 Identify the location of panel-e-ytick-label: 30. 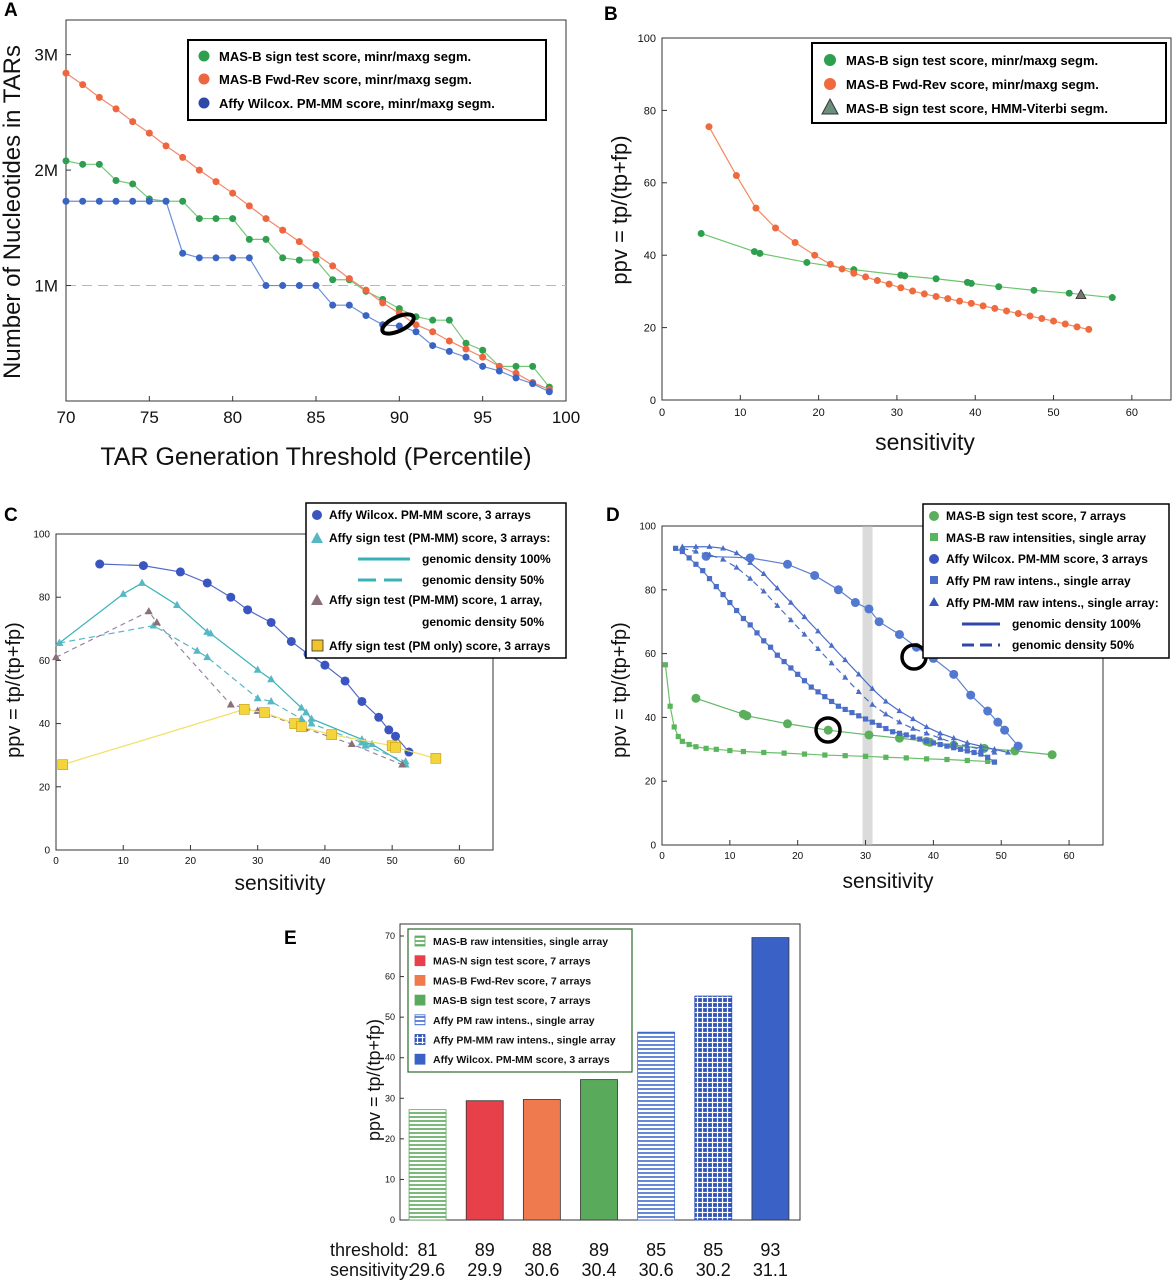
(390, 1098).